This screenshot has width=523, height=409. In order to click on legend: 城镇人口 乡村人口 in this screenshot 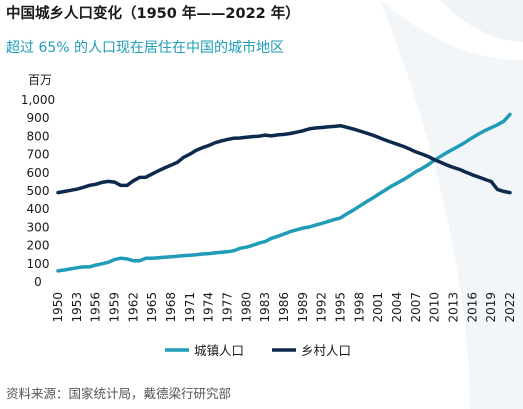, I will do `click(258, 350)`.